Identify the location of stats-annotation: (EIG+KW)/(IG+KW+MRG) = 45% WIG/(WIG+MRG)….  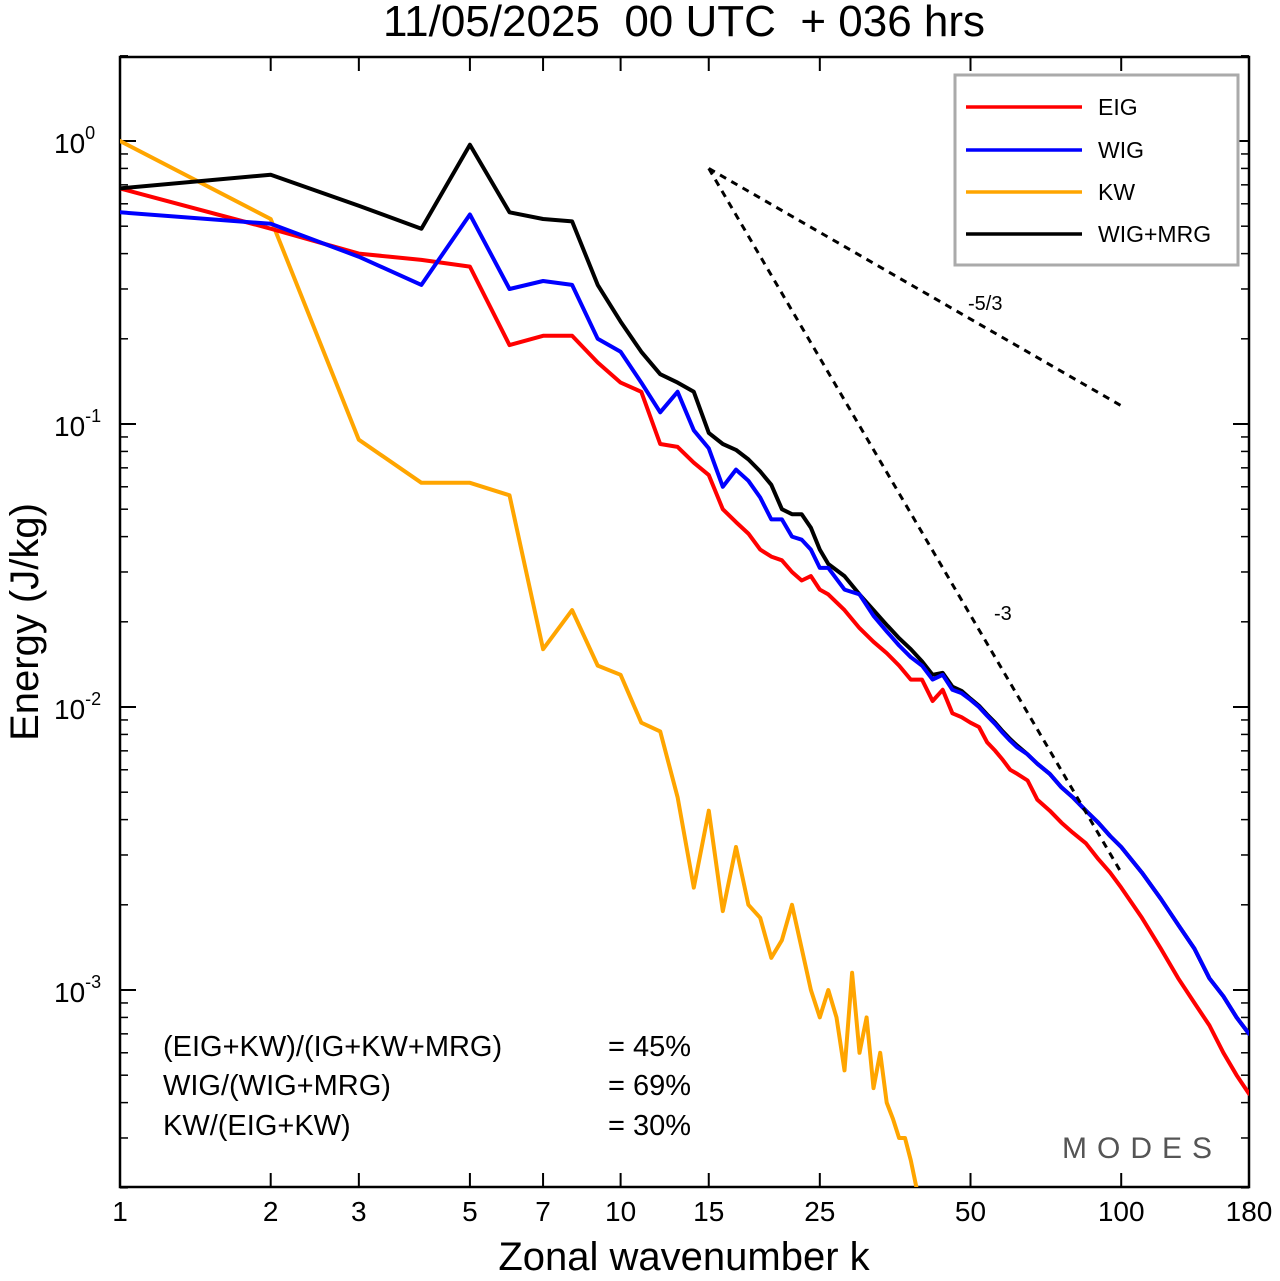
(427, 1086).